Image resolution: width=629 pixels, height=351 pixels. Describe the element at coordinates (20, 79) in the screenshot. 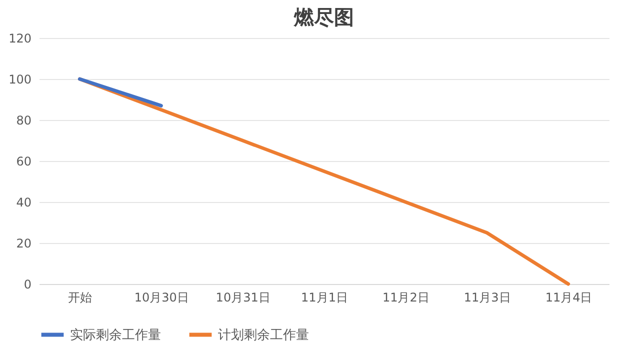

I see `y-tick-label: 100` at that location.